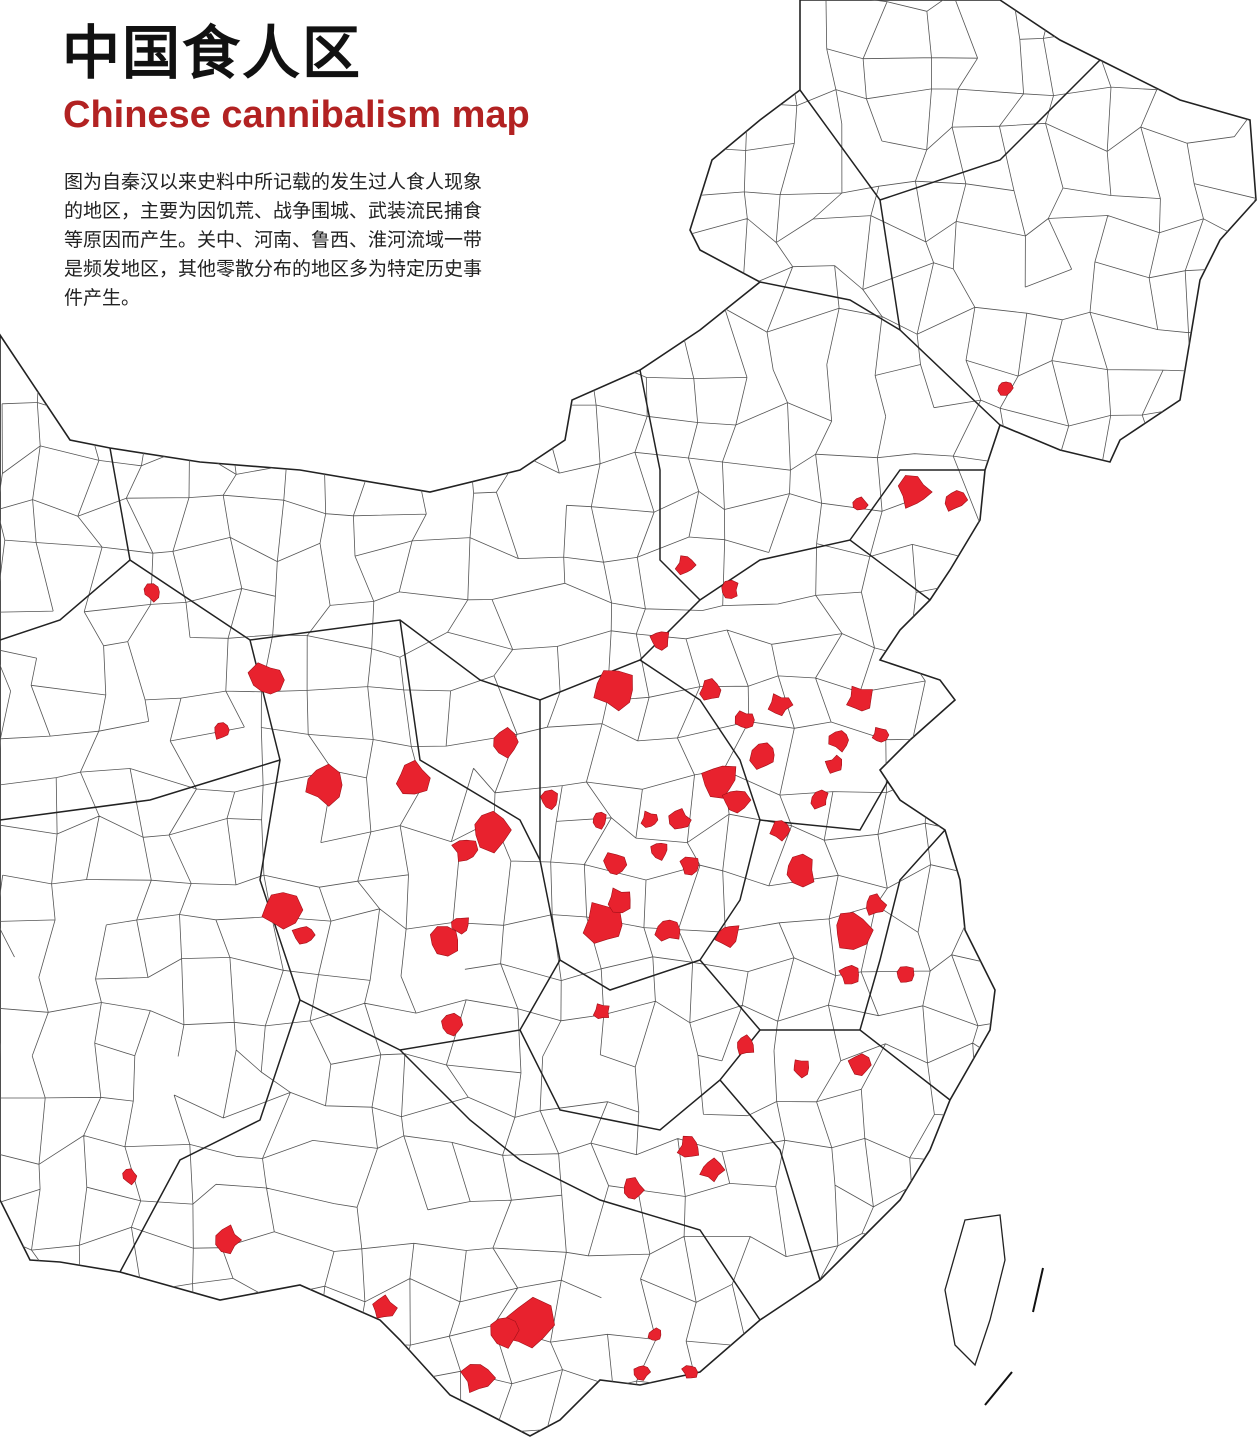 Image resolution: width=1260 pixels, height=1446 pixels. What do you see at coordinates (102, 298) in the screenshot?
I see `description-line: 件产生。` at bounding box center [102, 298].